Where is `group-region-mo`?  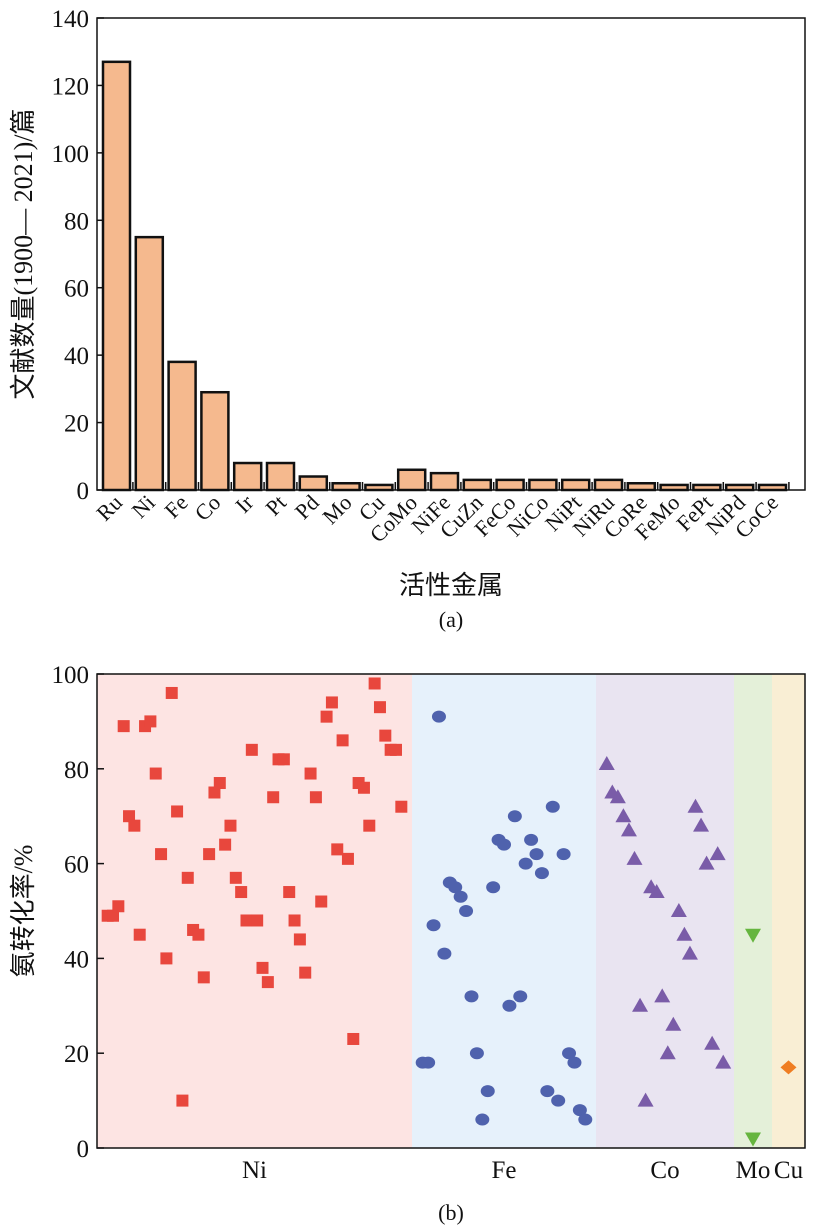
group-region-mo is located at coordinates (753, 911).